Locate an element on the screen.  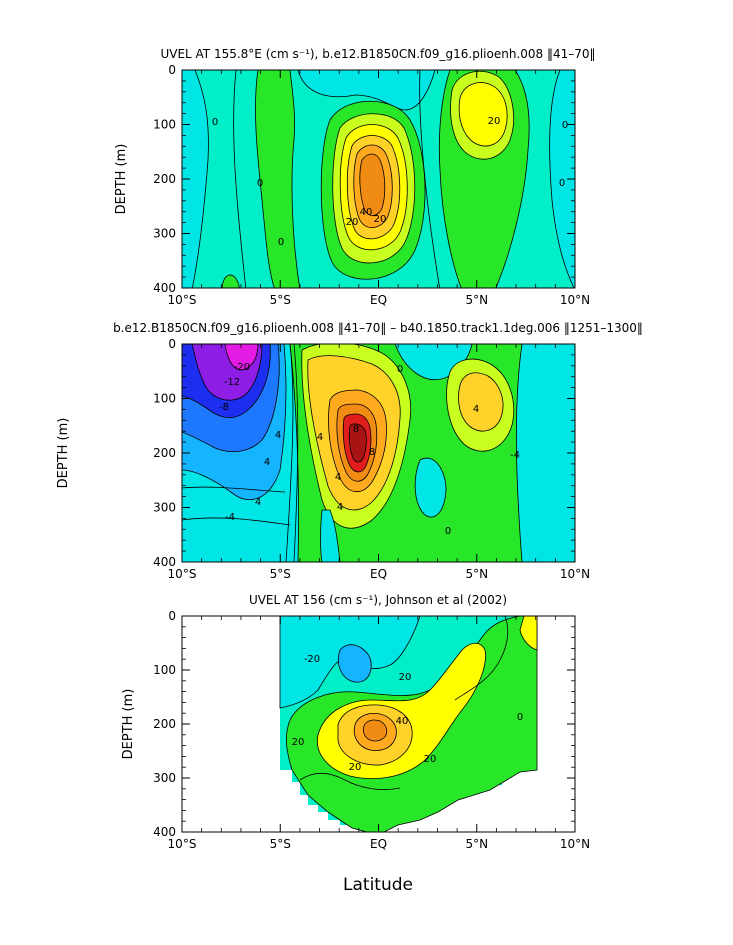
p3-sky-patch is located at coordinates (355, 663).